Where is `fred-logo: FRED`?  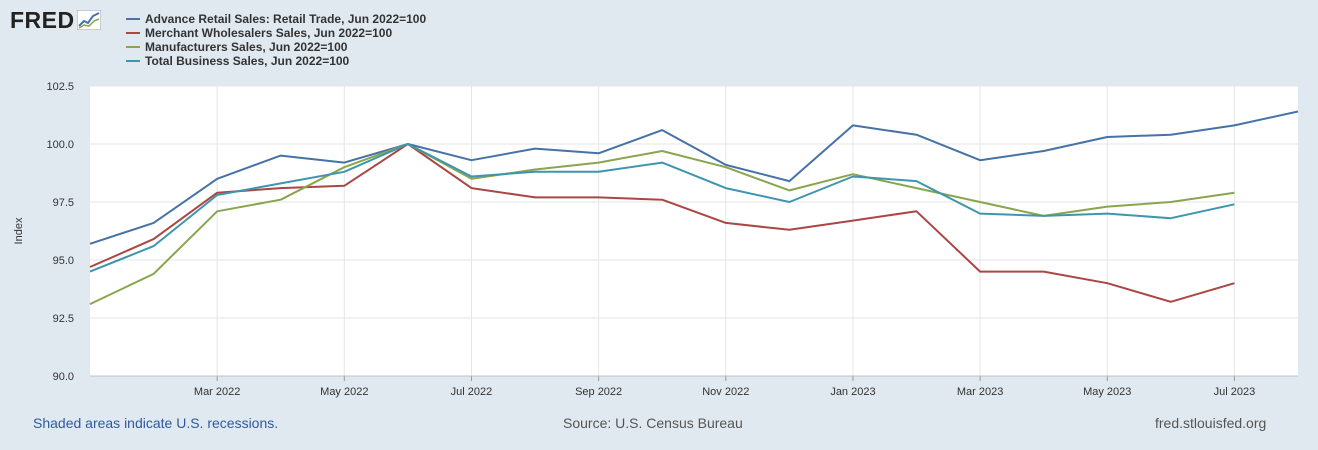
fred-logo: FRED is located at coordinates (55, 20).